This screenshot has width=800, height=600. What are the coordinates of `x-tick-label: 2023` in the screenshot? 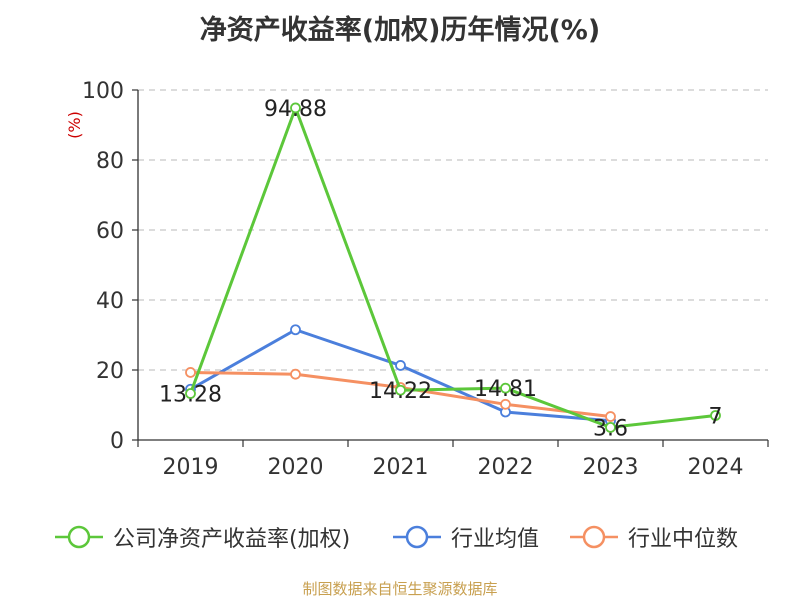 It's located at (611, 467).